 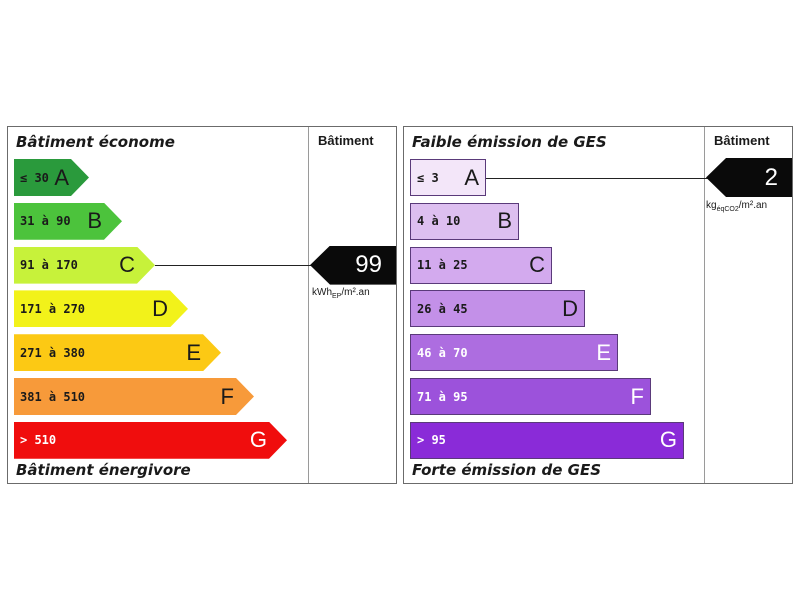 What do you see at coordinates (704, 305) in the screenshot?
I see `ges-column-divider` at bounding box center [704, 305].